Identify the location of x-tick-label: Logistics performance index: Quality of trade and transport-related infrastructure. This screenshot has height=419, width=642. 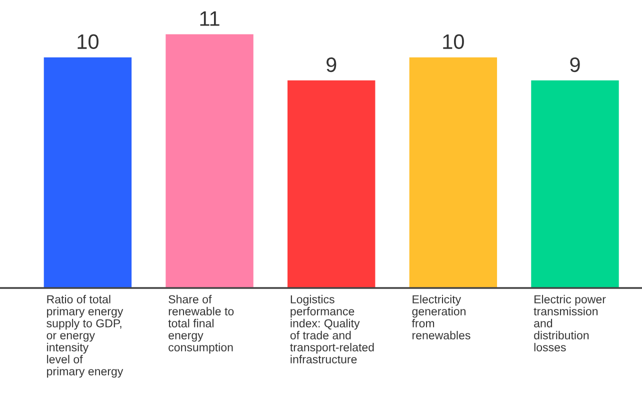
(332, 329).